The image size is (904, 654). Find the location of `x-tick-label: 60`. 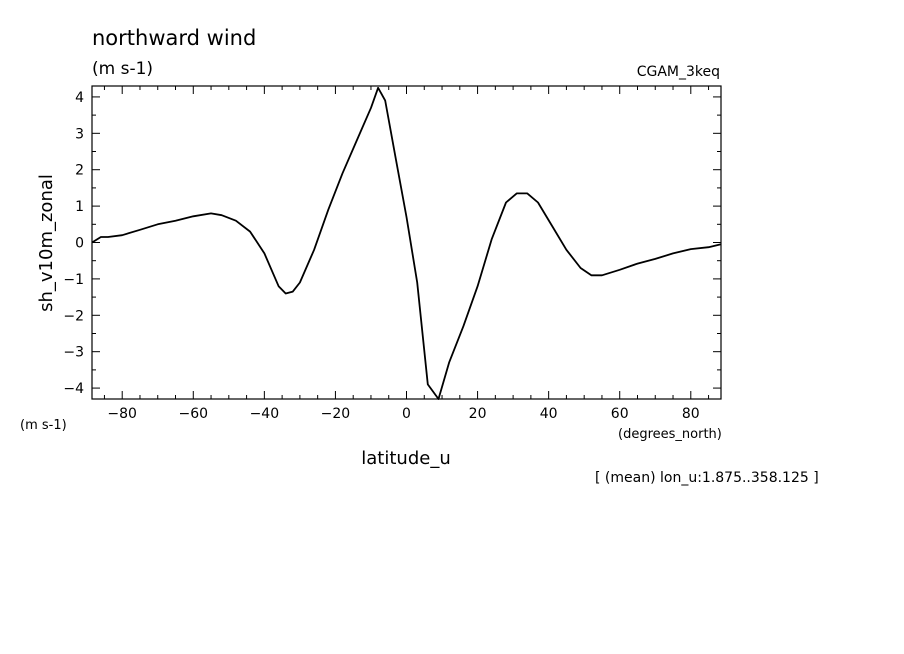

x-tick-label: 60 is located at coordinates (620, 414).